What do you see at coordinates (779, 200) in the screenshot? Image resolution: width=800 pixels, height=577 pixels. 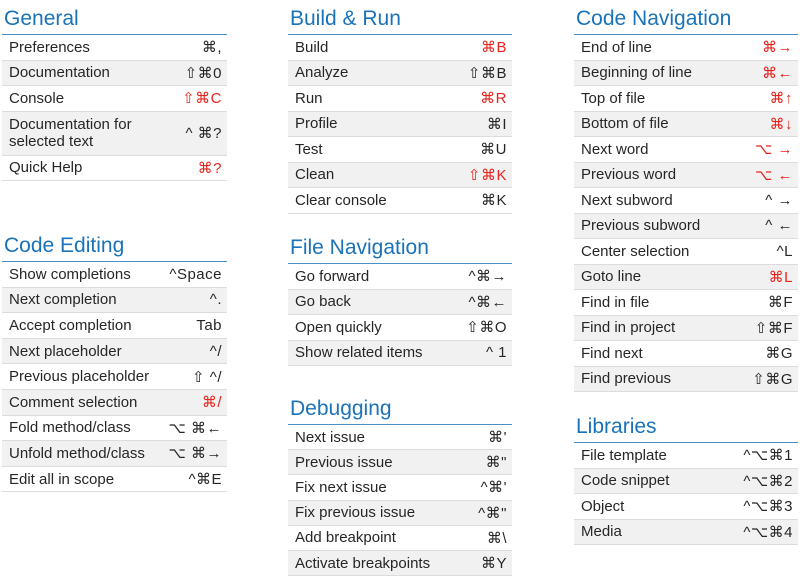 I see `shortcut-keys: ^ →` at bounding box center [779, 200].